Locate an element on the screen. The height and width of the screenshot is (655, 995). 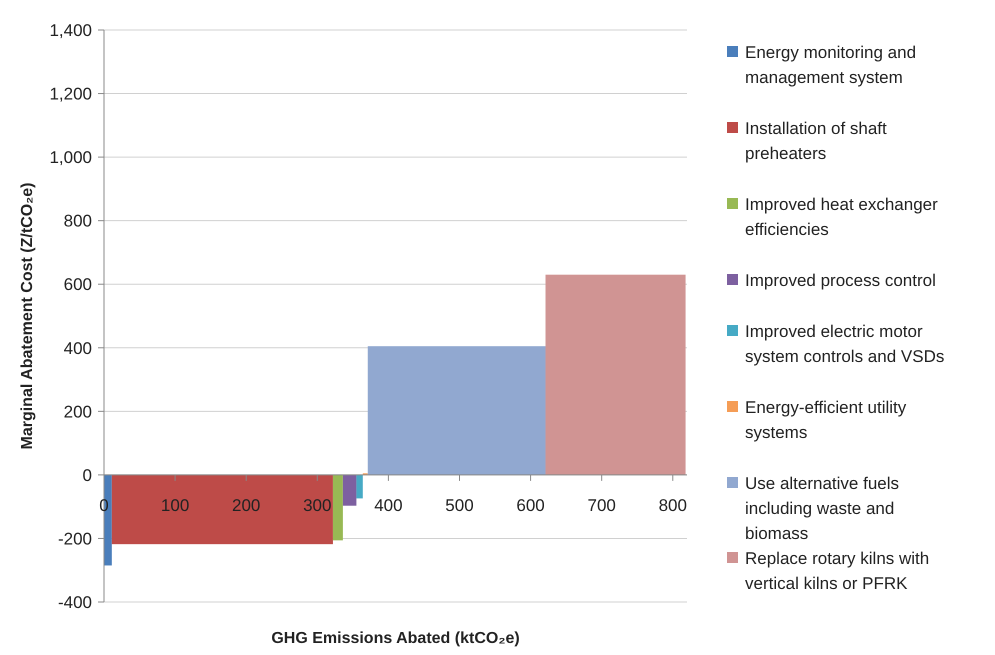
x-tick-label: 700 is located at coordinates (601, 505).